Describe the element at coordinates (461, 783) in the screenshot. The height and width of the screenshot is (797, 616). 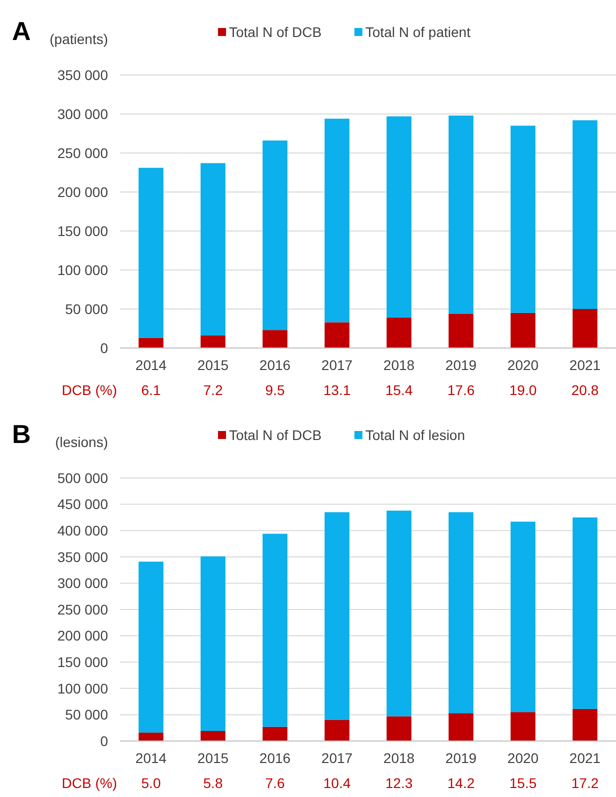
I see `text: 14.2` at that location.